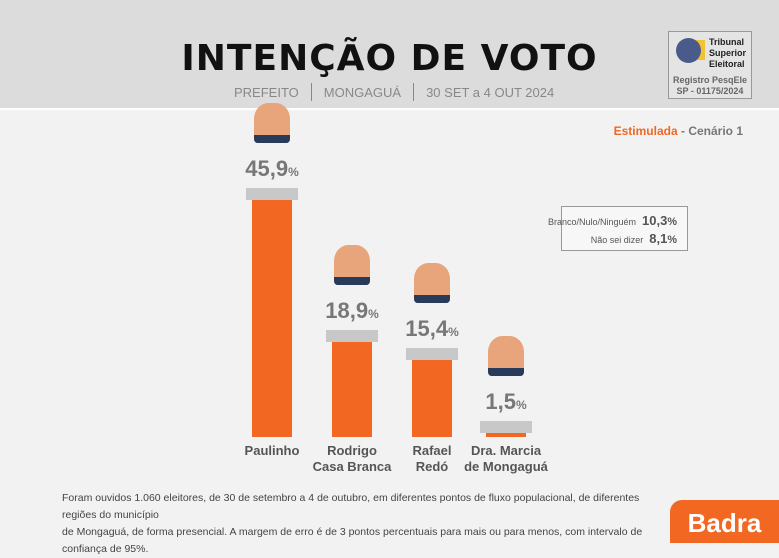  What do you see at coordinates (710, 91) in the screenshot?
I see `registry-number: SP - 01175/2024` at bounding box center [710, 91].